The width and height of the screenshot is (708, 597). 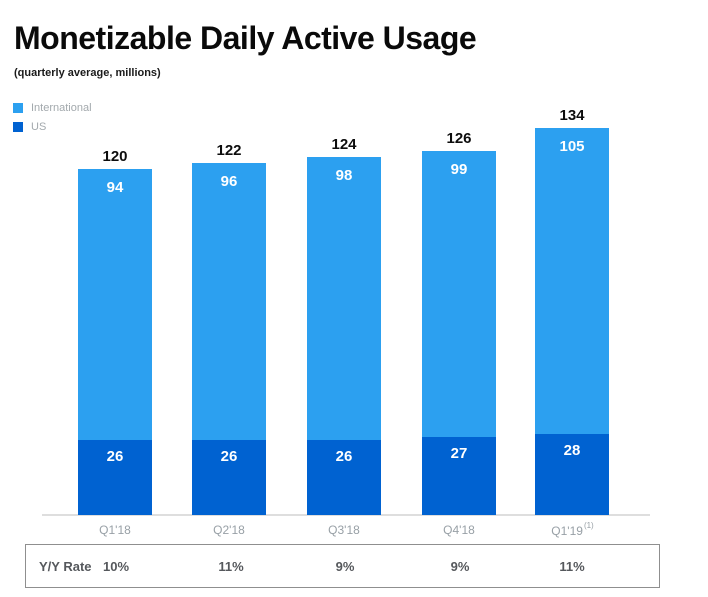 What do you see at coordinates (116, 566) in the screenshot?
I see `yy-rate-value: 10%` at bounding box center [116, 566].